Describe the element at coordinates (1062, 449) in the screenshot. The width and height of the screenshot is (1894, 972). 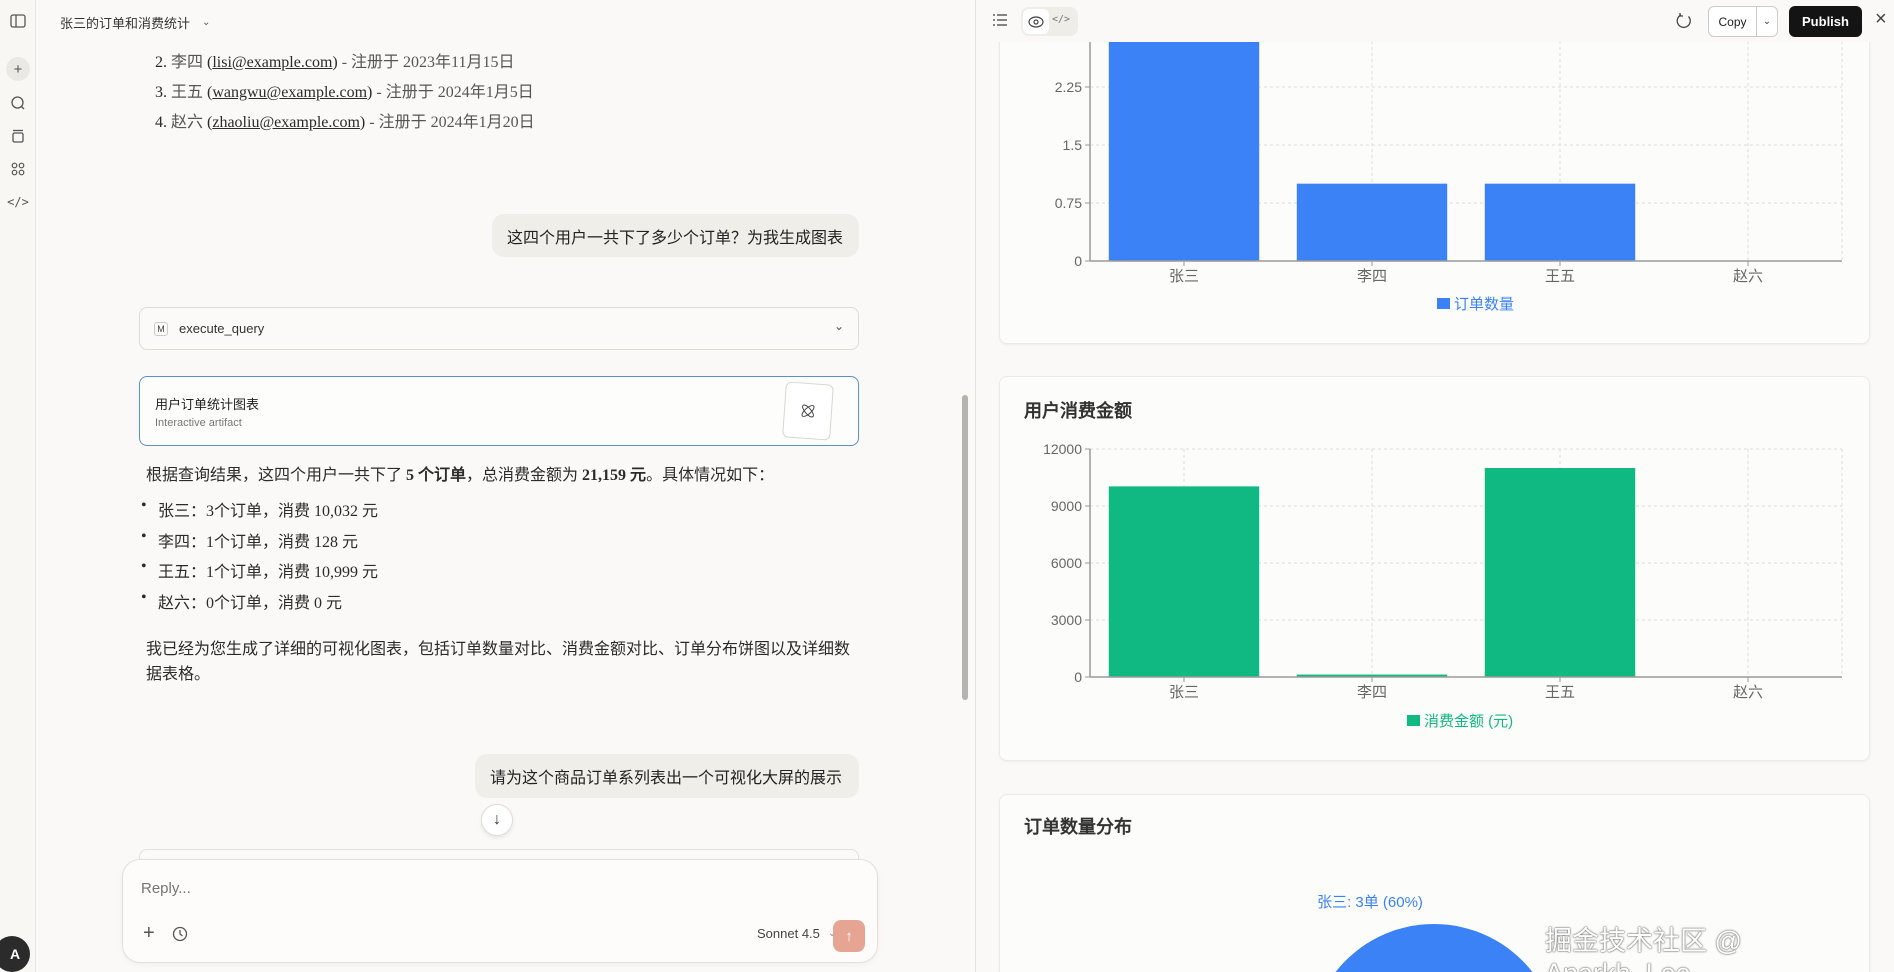
I see `y-tick-label: 12000` at that location.